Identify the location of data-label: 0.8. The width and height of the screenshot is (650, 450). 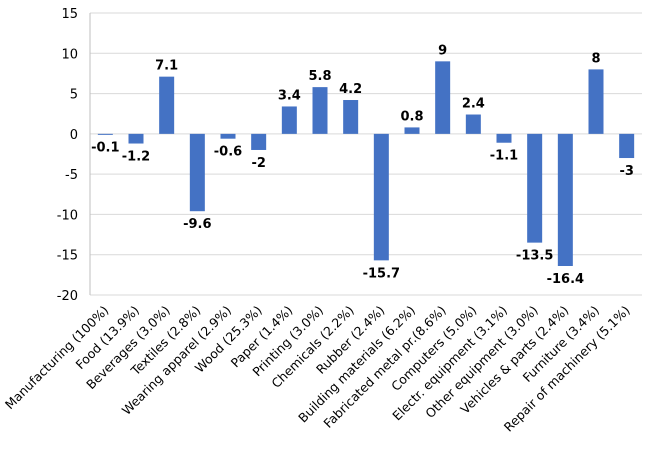
(411, 116).